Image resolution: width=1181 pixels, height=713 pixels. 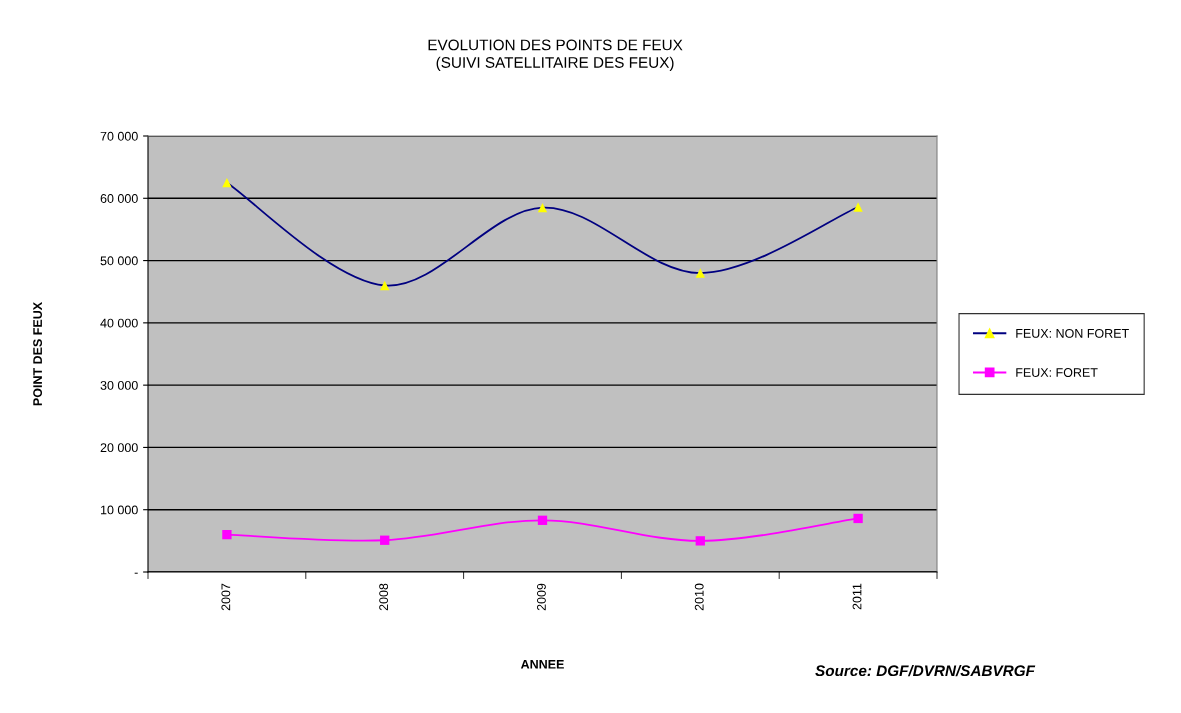 What do you see at coordinates (119, 323) in the screenshot?
I see `y-tick-label: 40 000` at bounding box center [119, 323].